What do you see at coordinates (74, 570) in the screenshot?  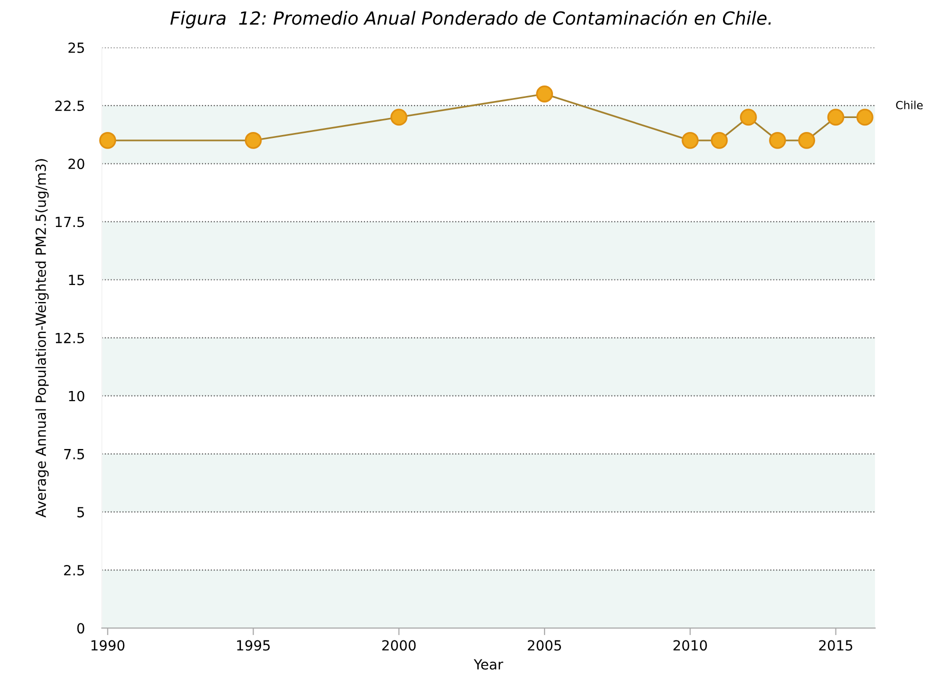 I see `y-tick-label: 2.5` at bounding box center [74, 570].